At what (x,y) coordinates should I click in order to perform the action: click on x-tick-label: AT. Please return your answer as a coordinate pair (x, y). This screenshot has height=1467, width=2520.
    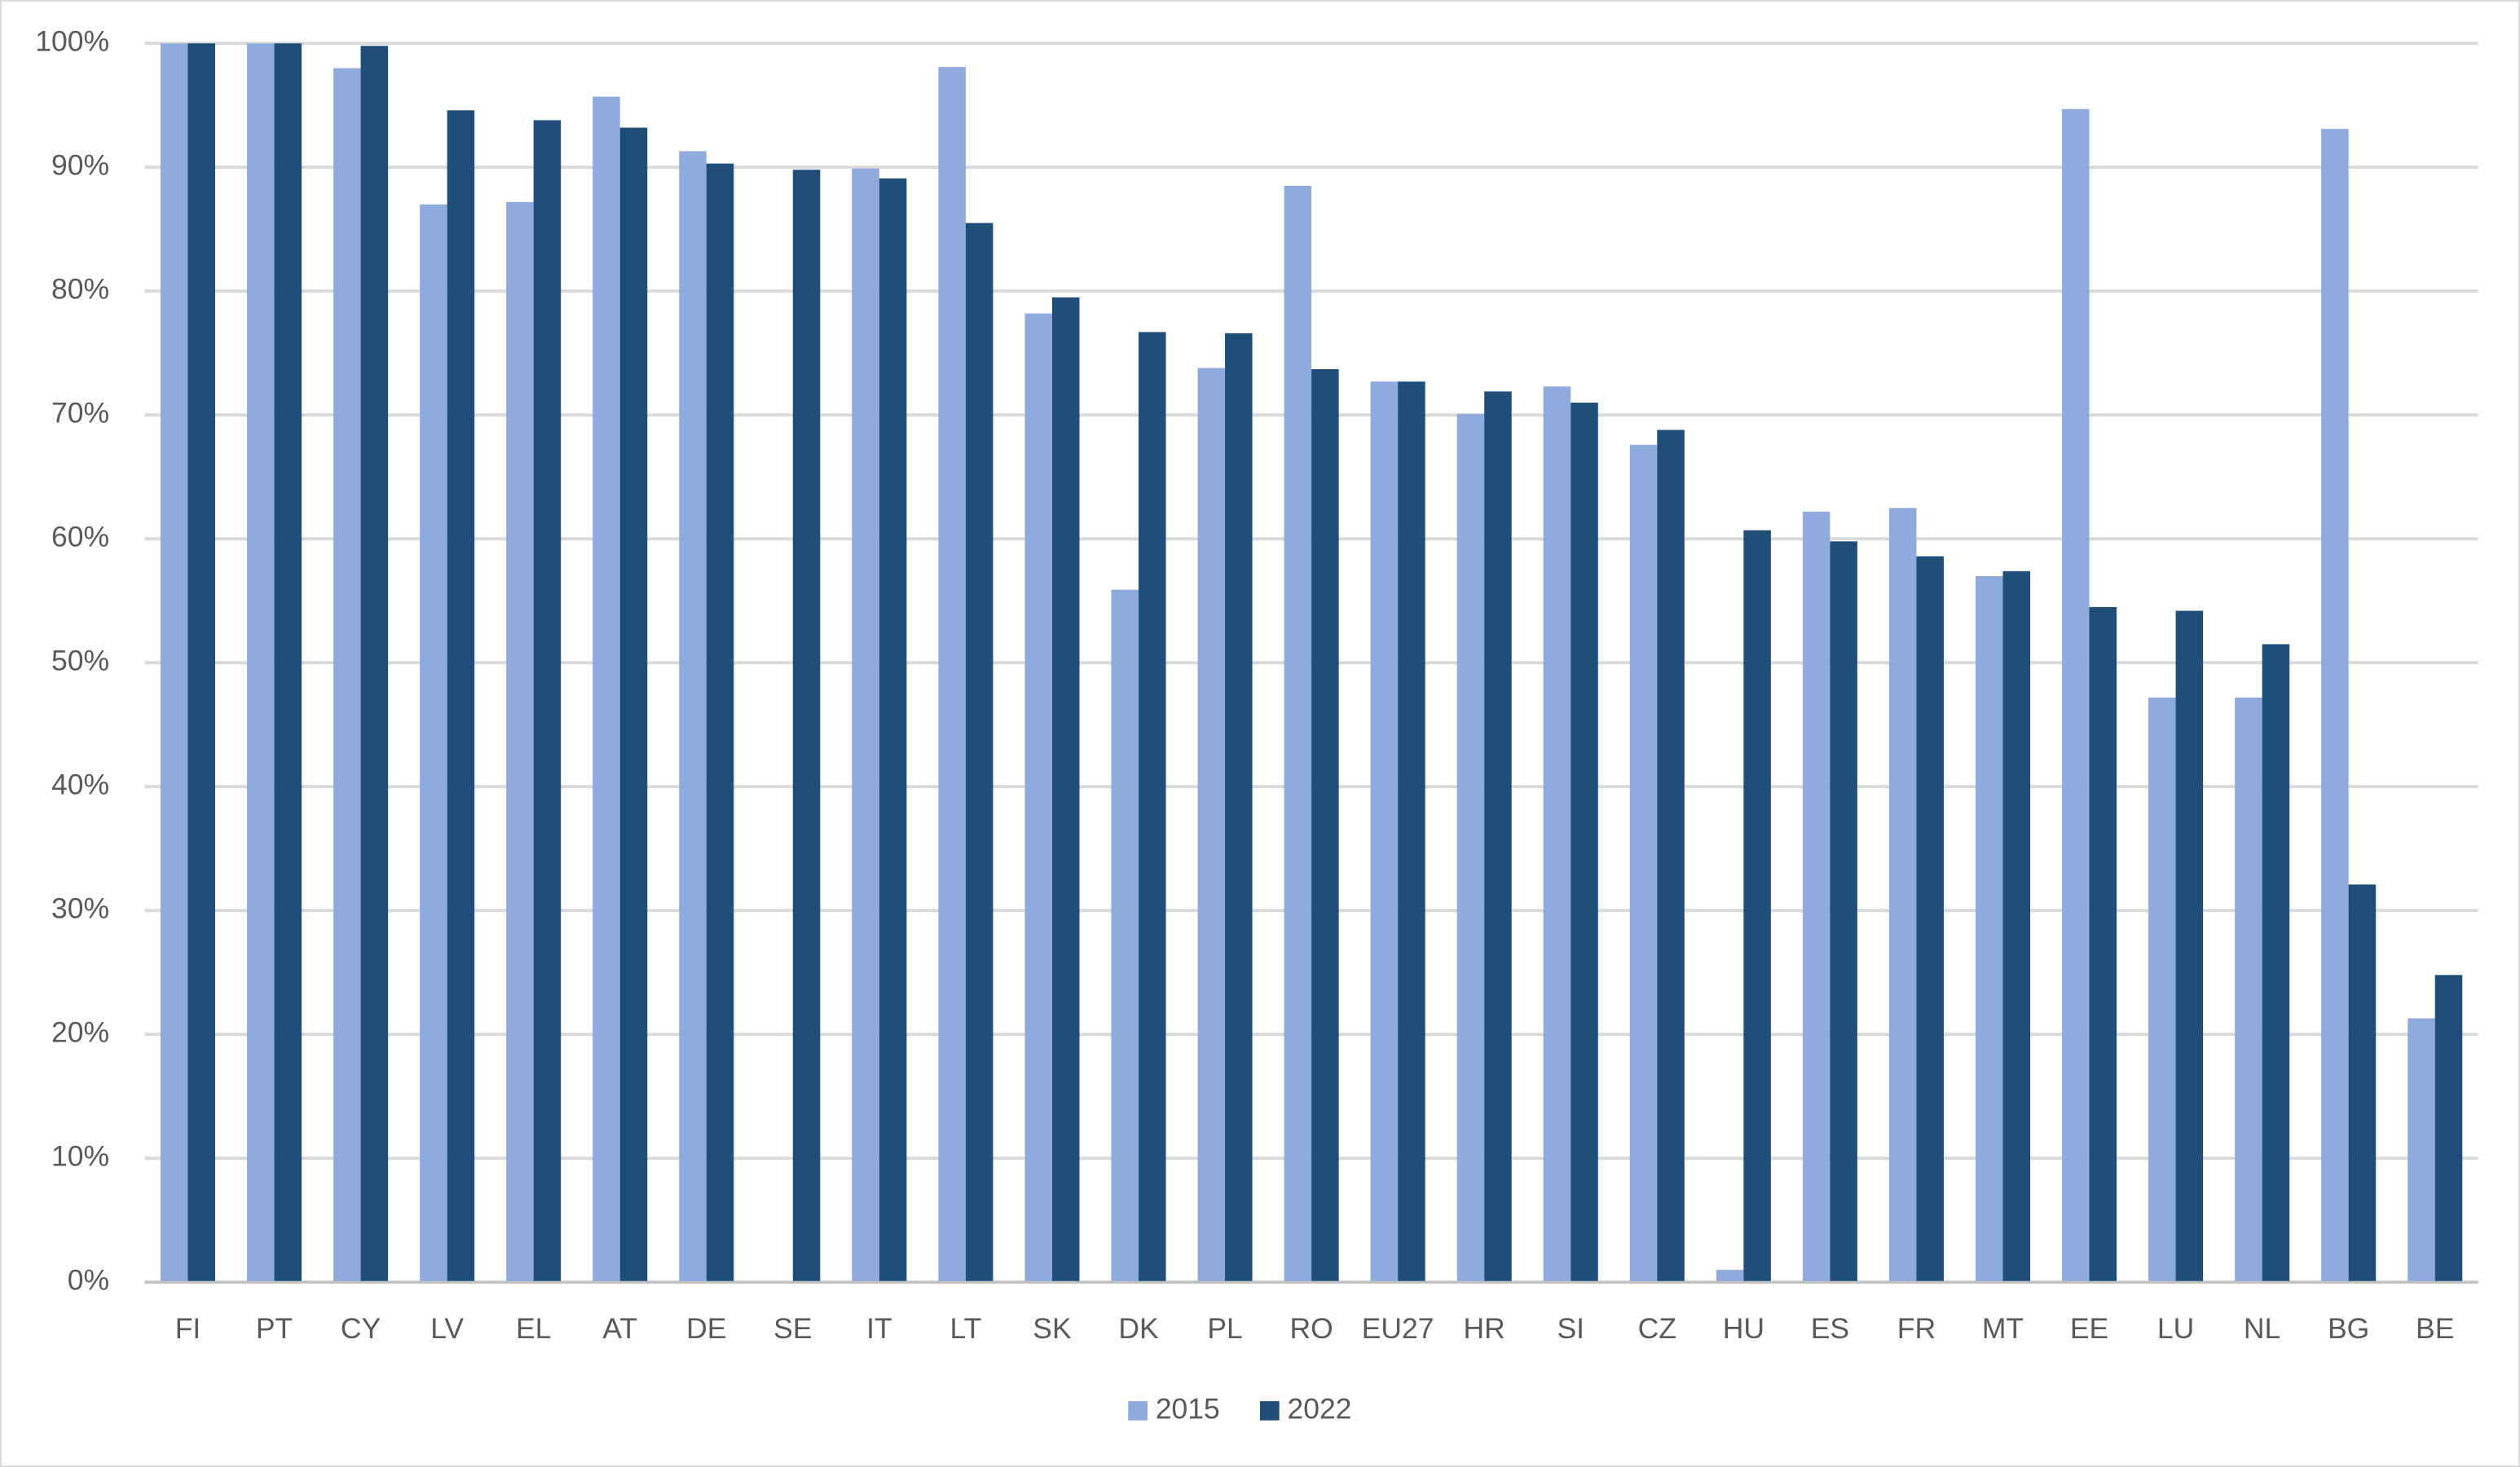
    Looking at the image, I should click on (619, 1328).